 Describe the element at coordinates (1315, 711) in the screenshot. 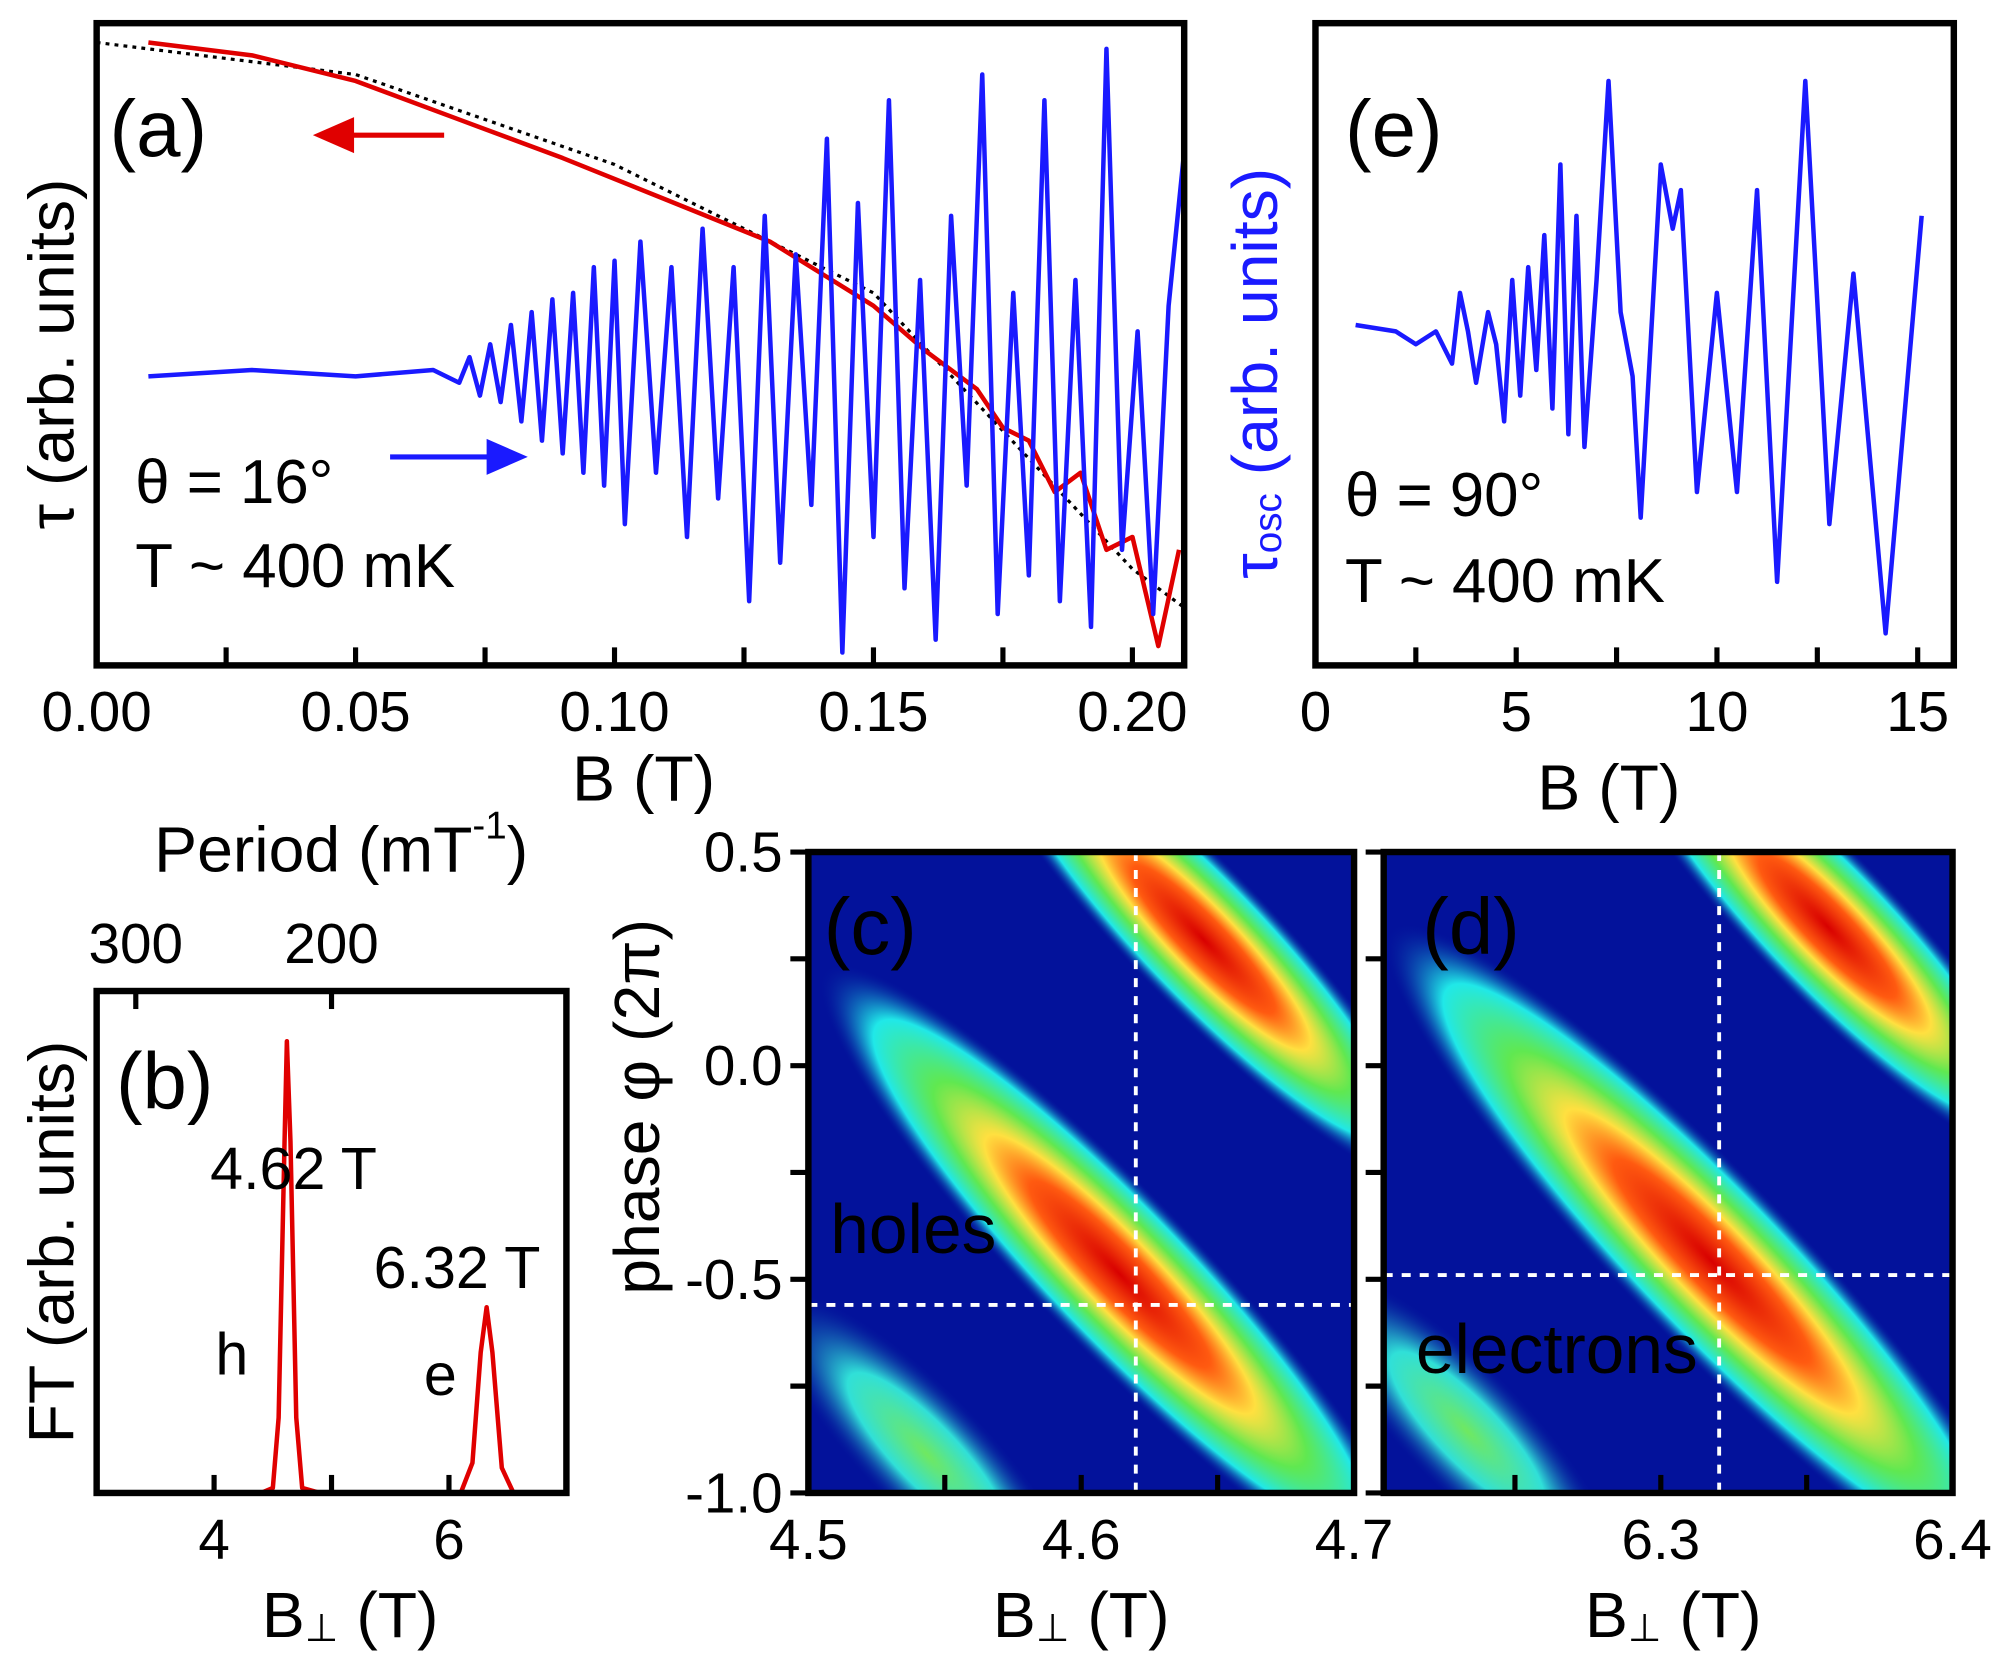

I see `x-tick-label: 0` at that location.